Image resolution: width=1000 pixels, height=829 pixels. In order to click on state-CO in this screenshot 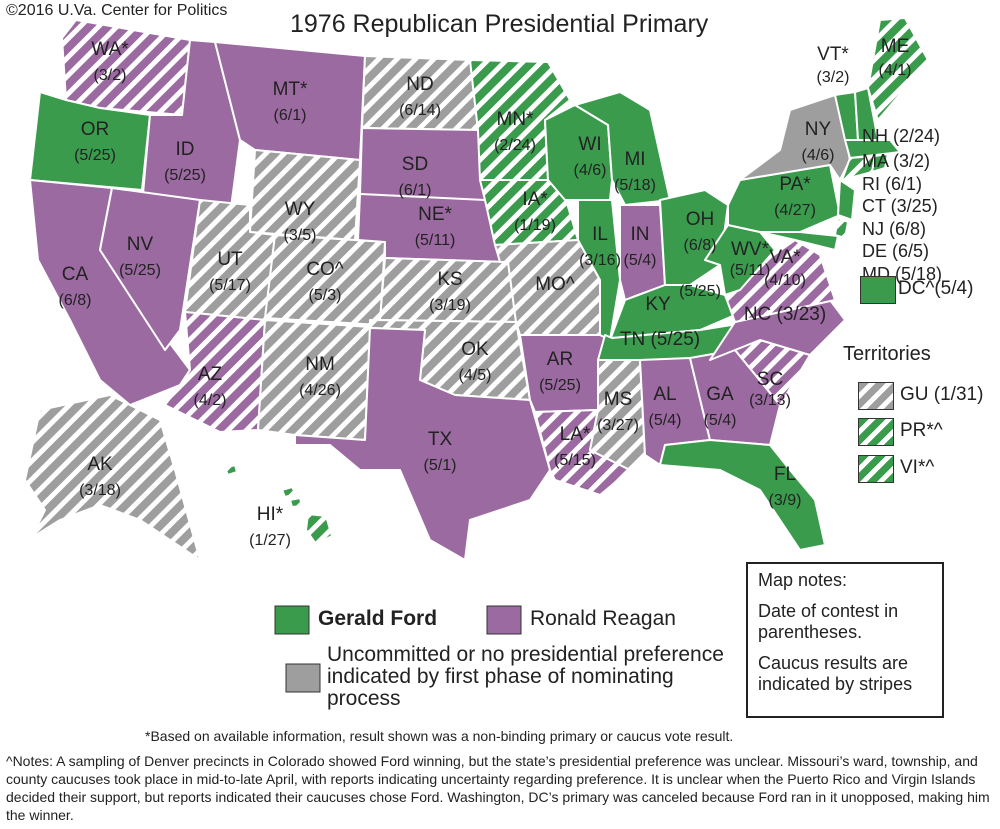, I will do `click(325, 280)`.